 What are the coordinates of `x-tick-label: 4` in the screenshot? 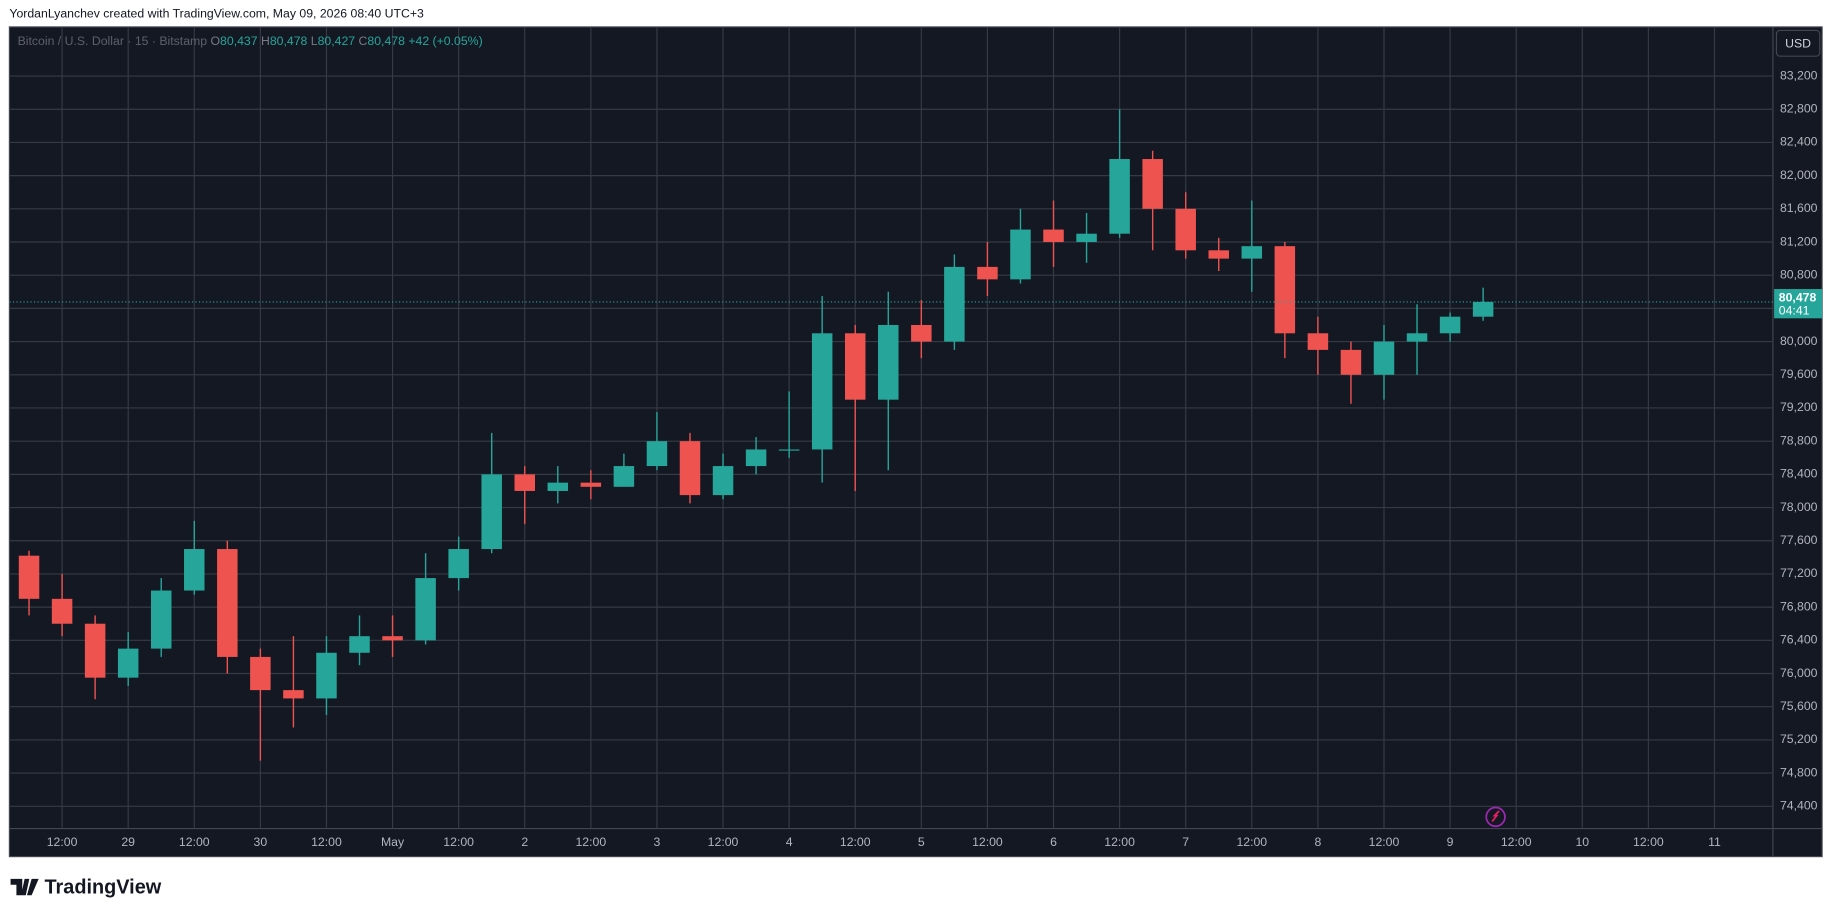 It's located at (789, 842).